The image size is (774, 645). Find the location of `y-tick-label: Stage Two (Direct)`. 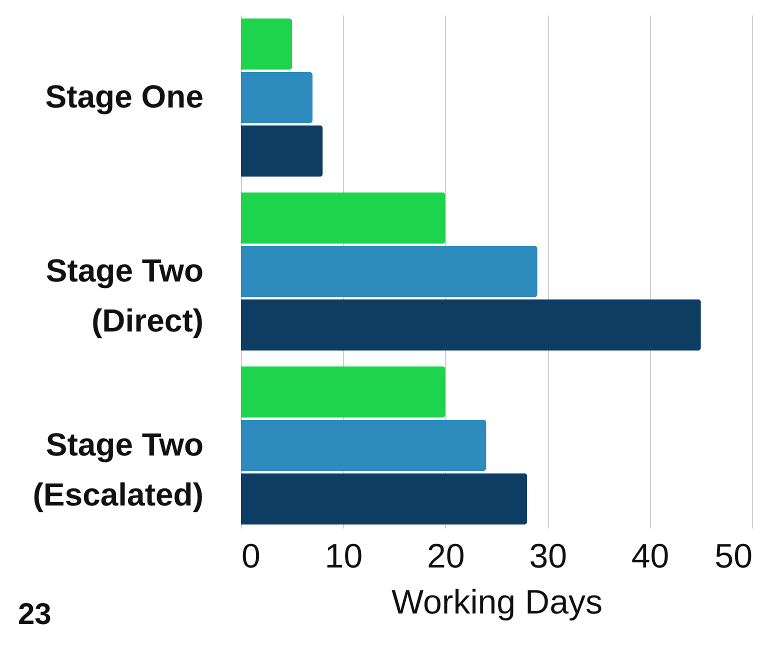

y-tick-label: Stage Two (Direct) is located at coordinates (125, 295).